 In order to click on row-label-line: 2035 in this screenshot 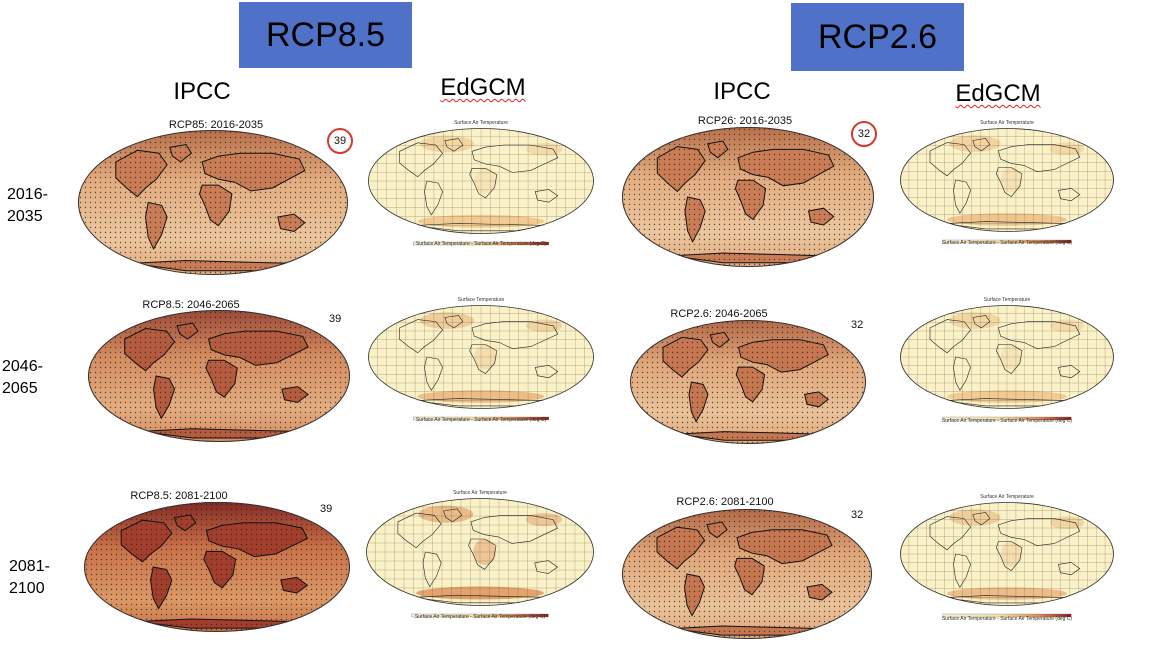, I will do `click(25, 216)`.